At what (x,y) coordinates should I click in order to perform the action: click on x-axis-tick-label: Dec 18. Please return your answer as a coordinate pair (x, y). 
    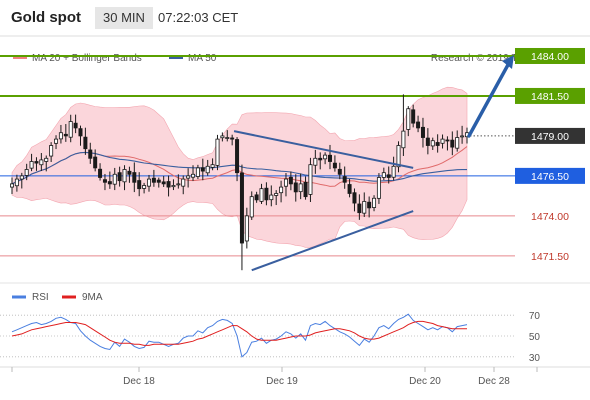
    Looking at the image, I should click on (139, 381).